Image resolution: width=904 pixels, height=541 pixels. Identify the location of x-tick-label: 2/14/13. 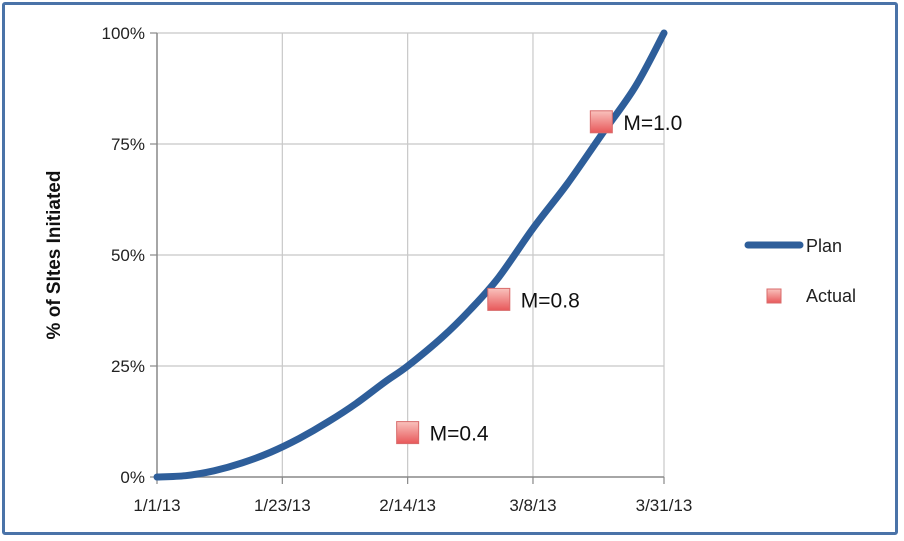
(407, 505).